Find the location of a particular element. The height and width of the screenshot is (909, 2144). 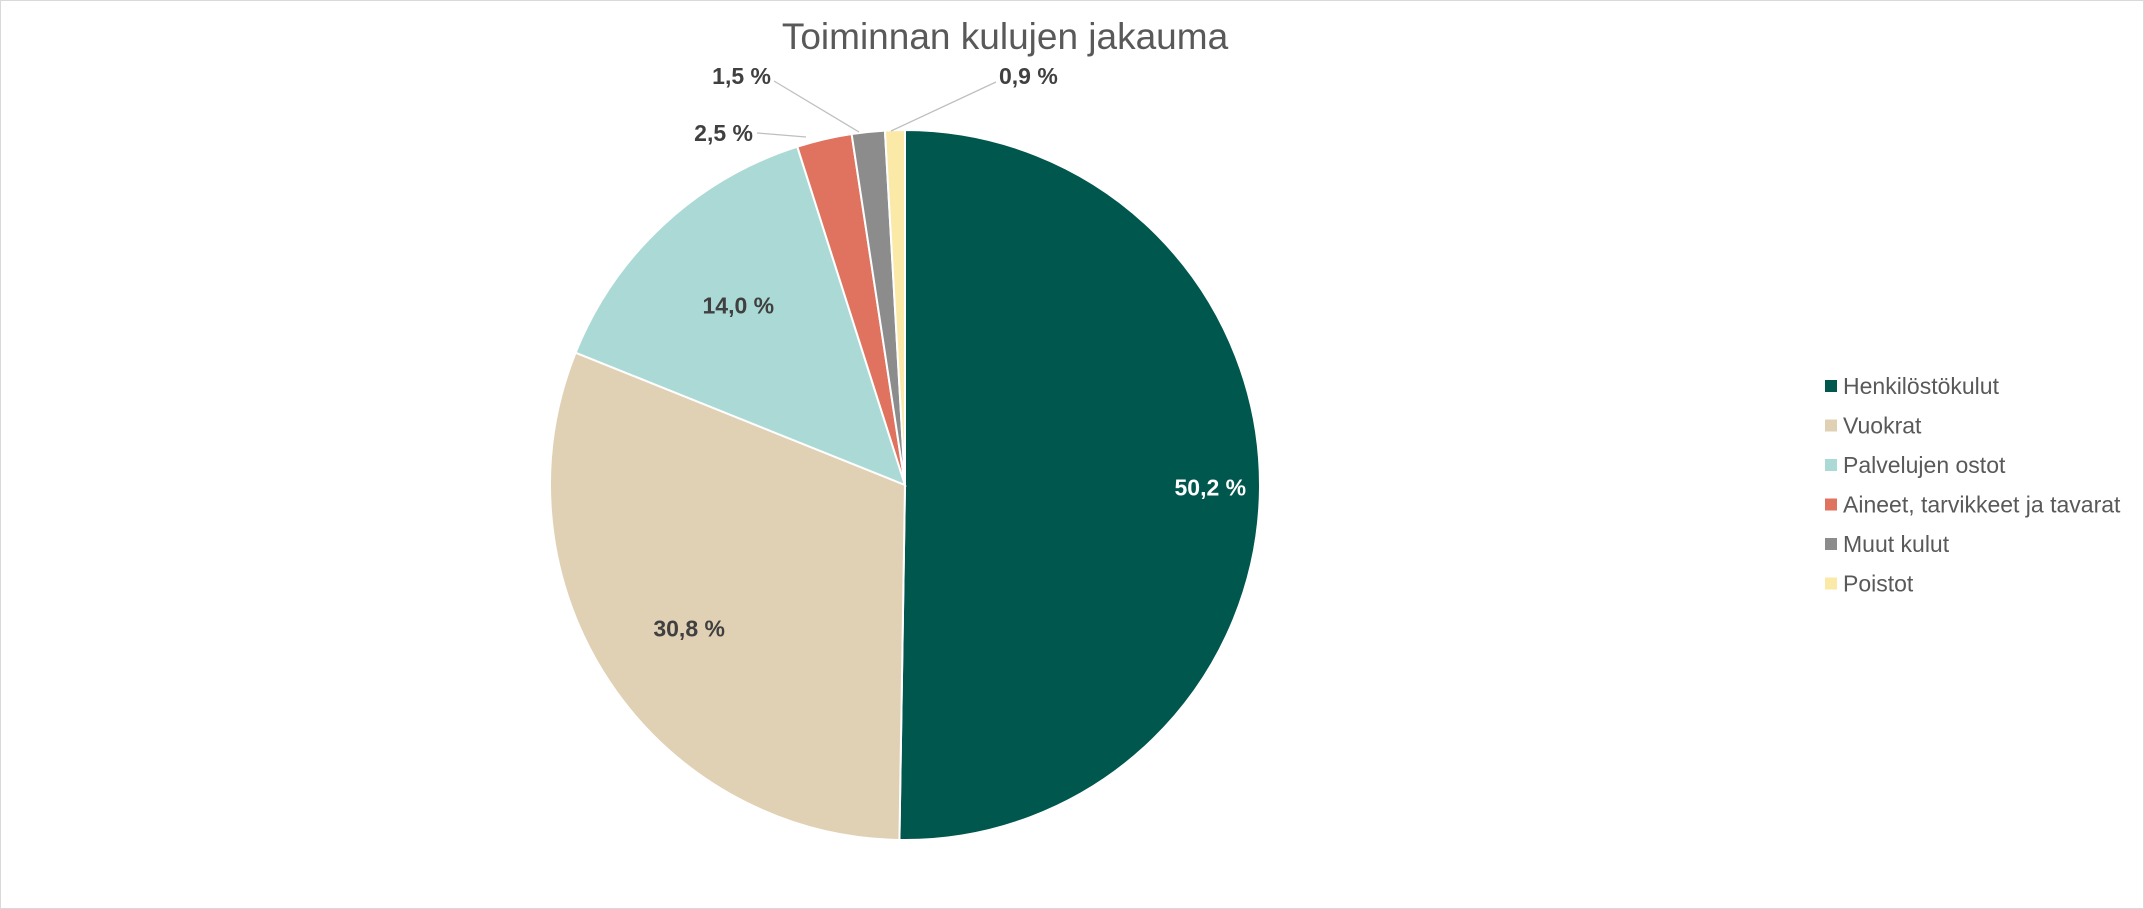

data-label-henkilostokulut: 50,2 % is located at coordinates (1210, 487).